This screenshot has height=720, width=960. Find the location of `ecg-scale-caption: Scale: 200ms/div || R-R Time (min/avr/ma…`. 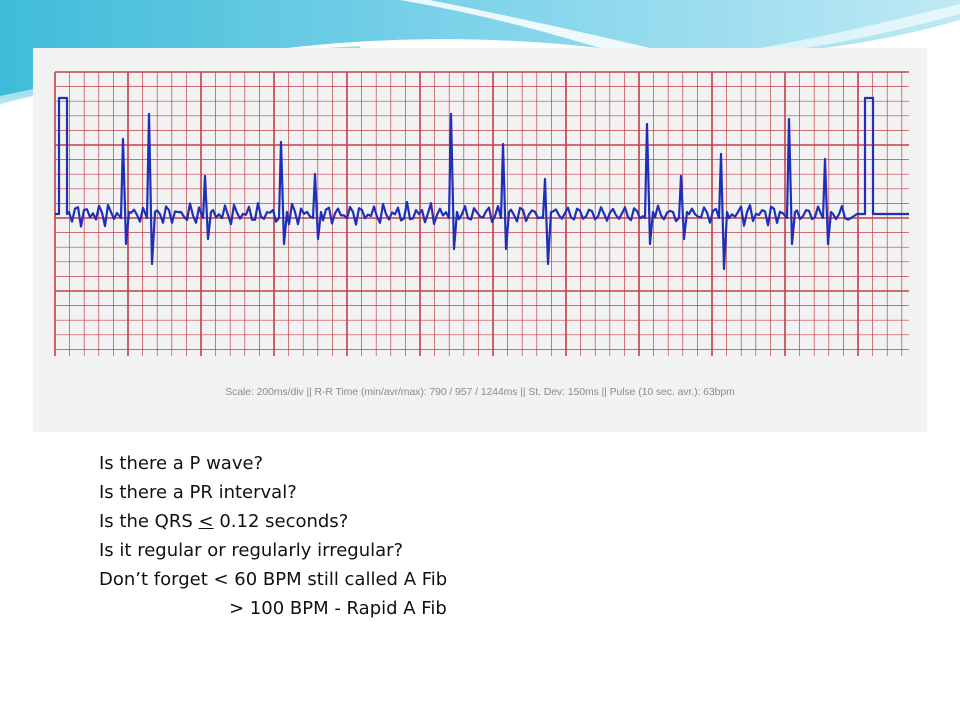

ecg-scale-caption: Scale: 200ms/div || R-R Time (min/avr/ma… is located at coordinates (480, 392).